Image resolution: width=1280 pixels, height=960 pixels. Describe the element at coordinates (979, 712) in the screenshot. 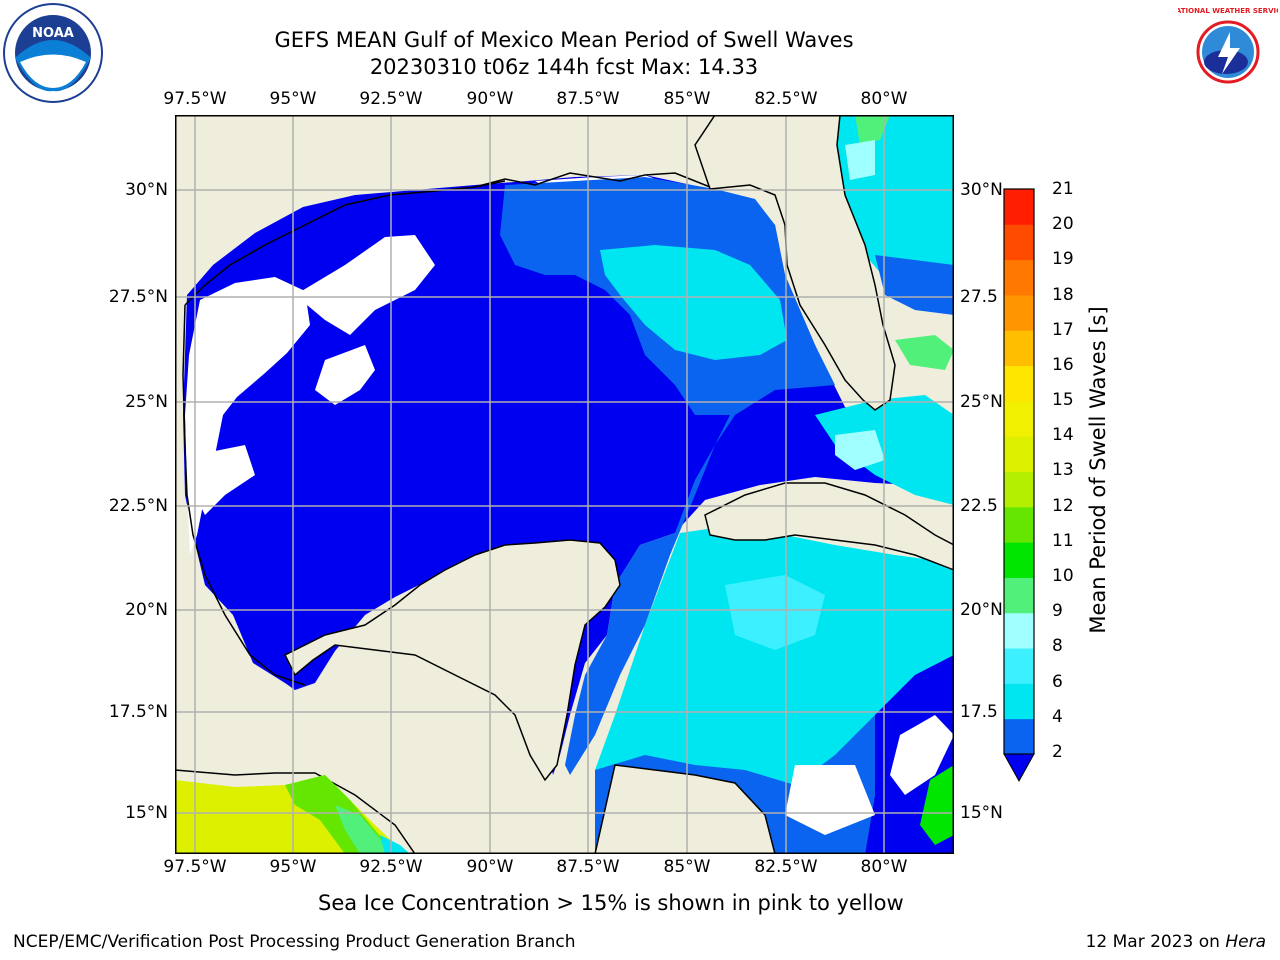

I see `lat-tick-right: 17.5` at that location.